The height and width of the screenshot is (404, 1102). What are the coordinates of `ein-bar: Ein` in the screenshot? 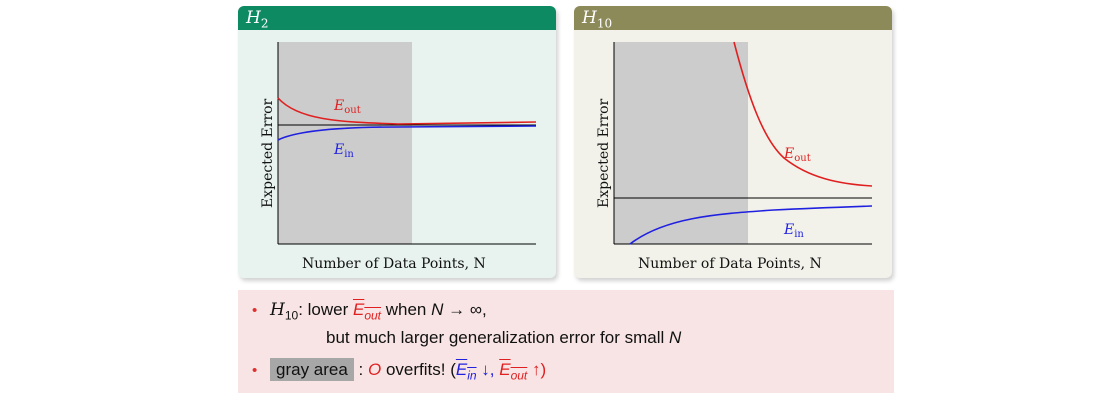 It's located at (466, 371).